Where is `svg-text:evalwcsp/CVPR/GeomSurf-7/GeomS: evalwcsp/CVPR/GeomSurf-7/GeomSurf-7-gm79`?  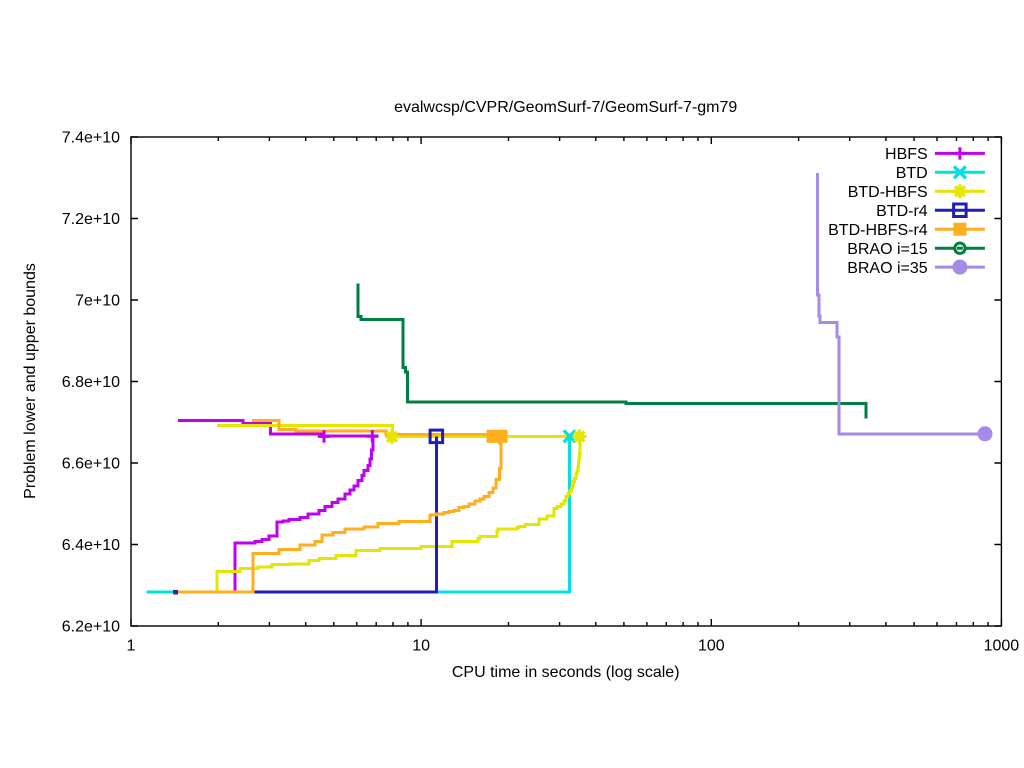
svg-text:evalwcsp/CVPR/GeomSurf-7/GeomS: evalwcsp/CVPR/GeomSurf-7/GeomSurf-7-gm79 is located at coordinates (565, 107).